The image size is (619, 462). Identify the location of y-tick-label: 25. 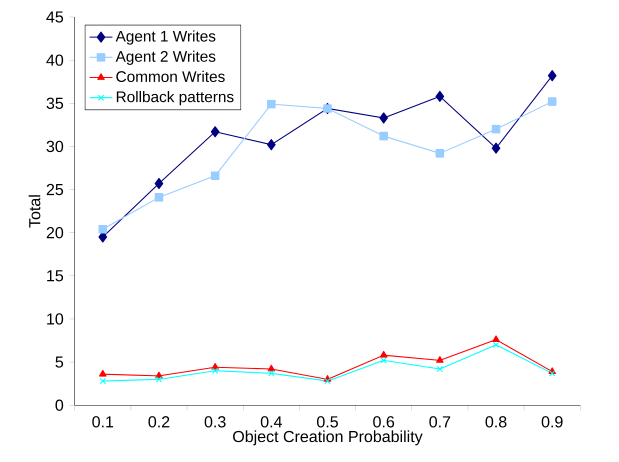
(55, 190).